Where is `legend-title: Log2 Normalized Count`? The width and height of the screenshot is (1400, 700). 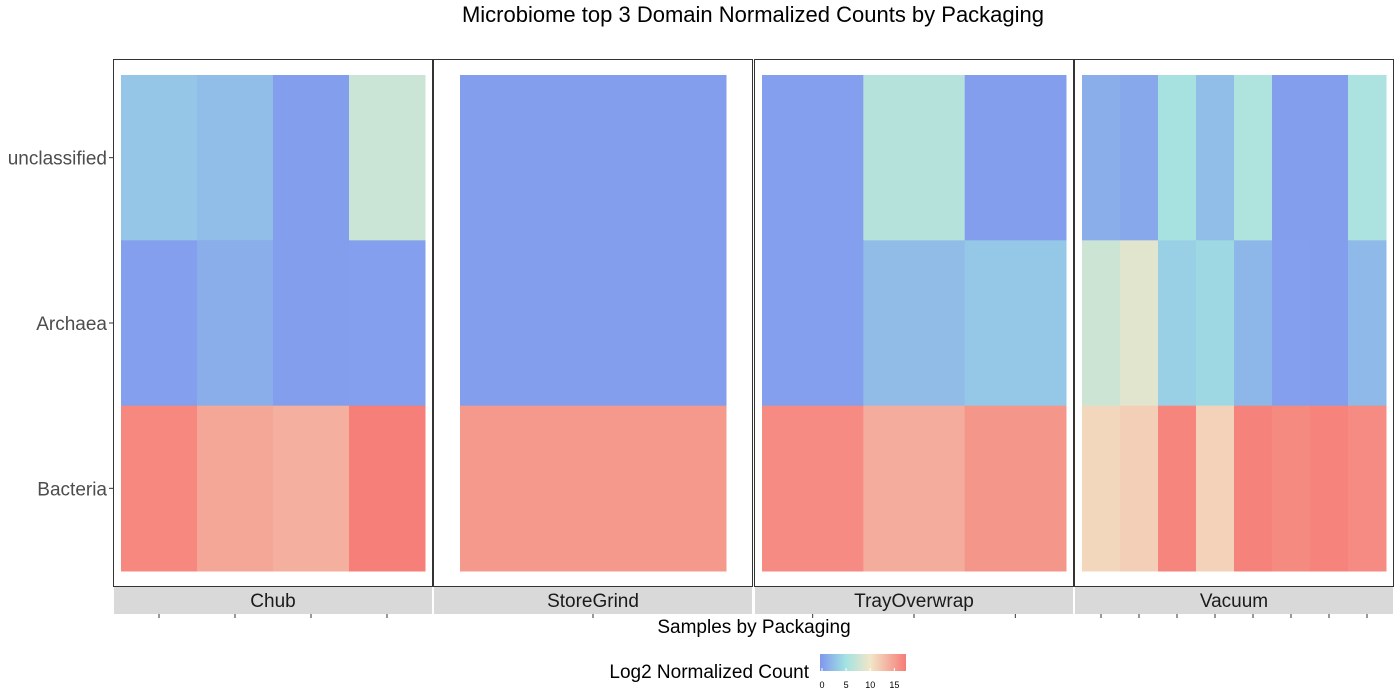
legend-title: Log2 Normalized Count is located at coordinates (709, 672).